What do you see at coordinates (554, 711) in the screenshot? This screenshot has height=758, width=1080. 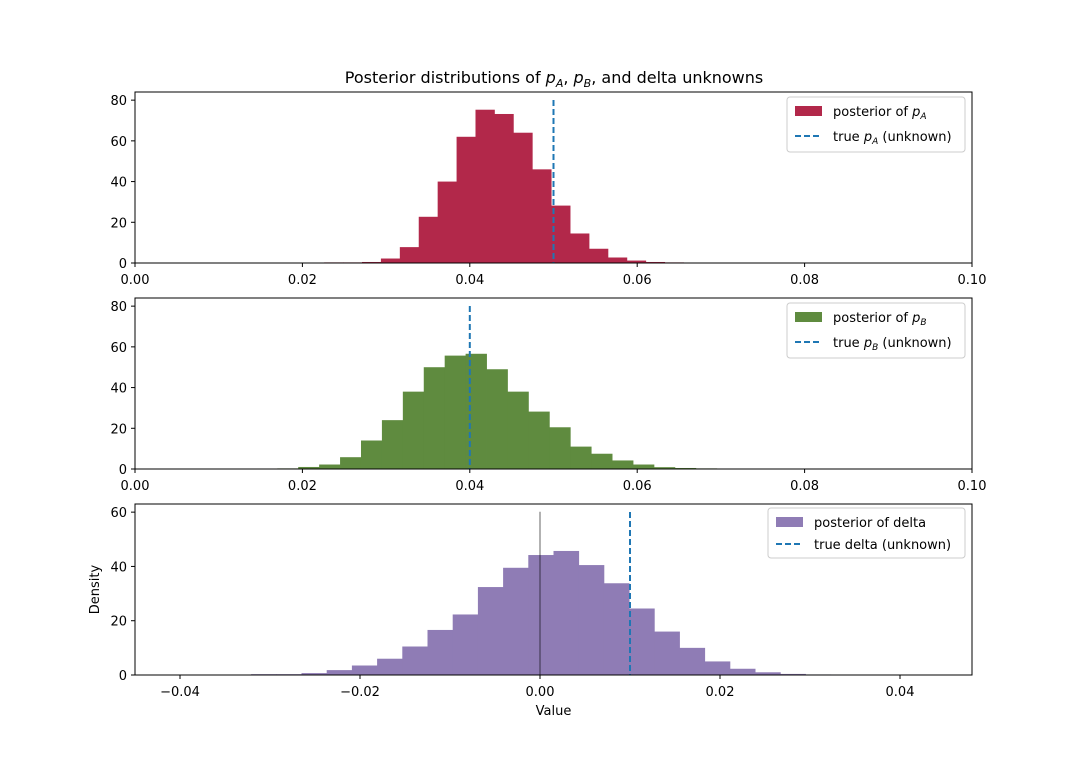 I see `x-axis-label: Value` at bounding box center [554, 711].